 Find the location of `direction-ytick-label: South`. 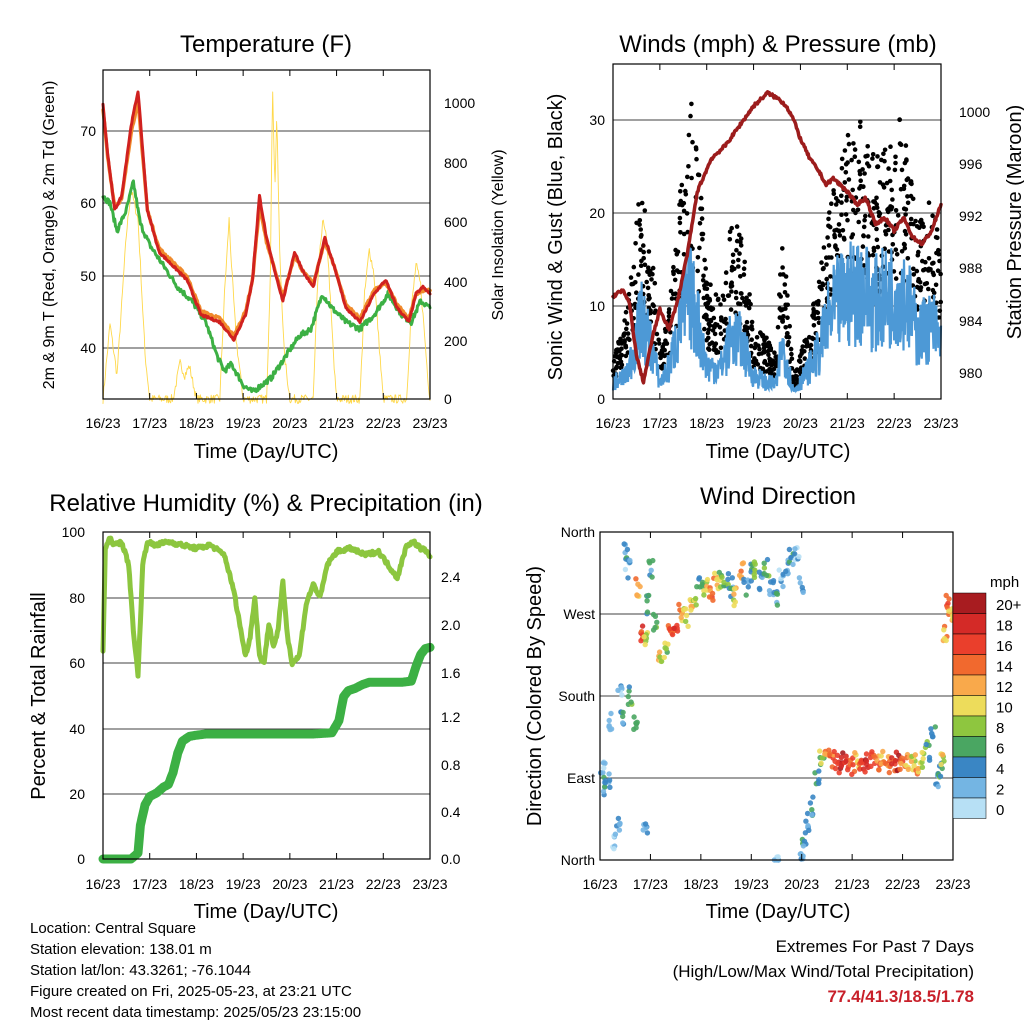

direction-ytick-label: South is located at coordinates (576, 696).